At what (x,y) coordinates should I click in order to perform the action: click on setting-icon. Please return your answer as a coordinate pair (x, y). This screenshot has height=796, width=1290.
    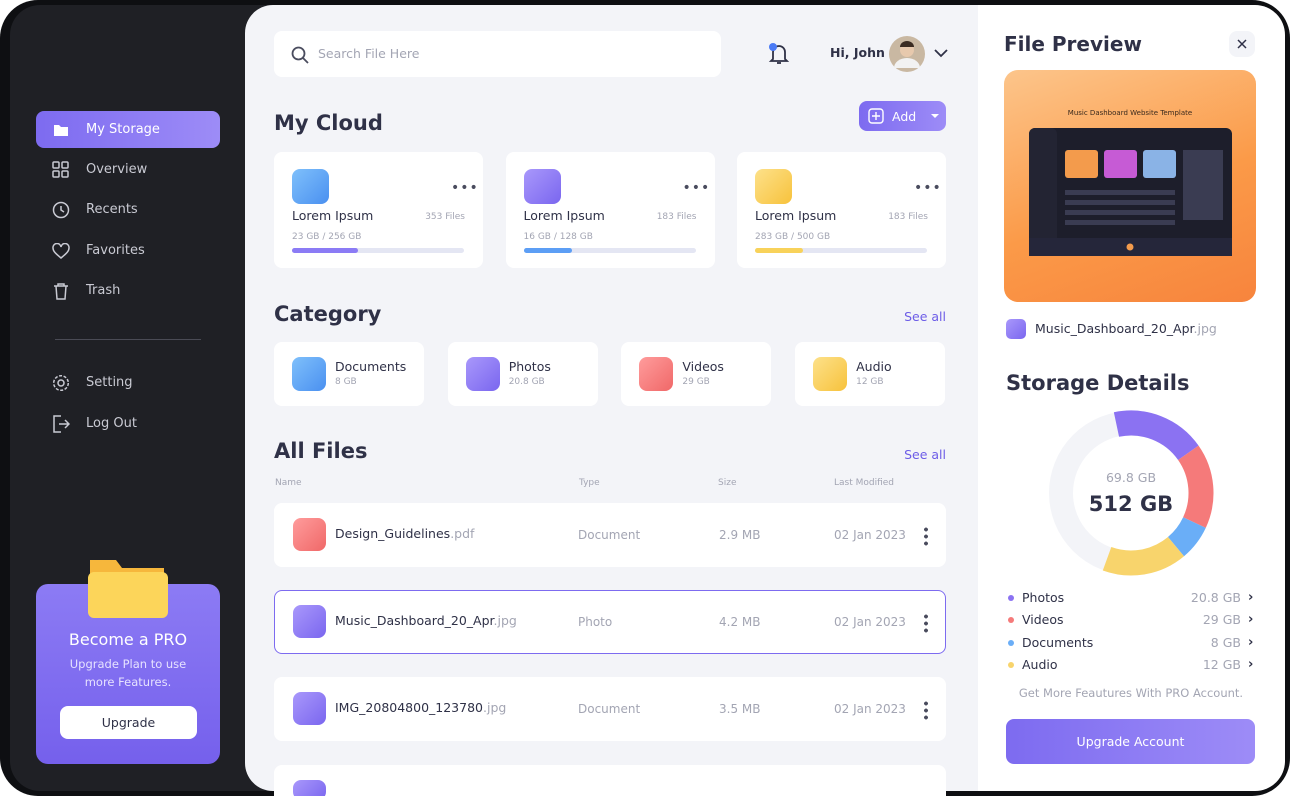
    Looking at the image, I should click on (61, 383).